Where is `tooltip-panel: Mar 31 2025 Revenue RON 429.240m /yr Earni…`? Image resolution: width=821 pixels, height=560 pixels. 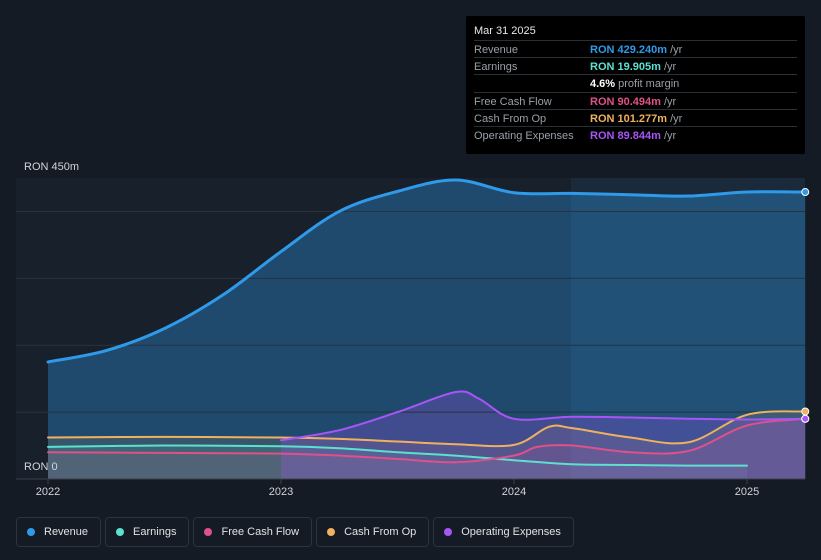
tooltip-panel: Mar 31 2025 Revenue RON 429.240m /yr Earni… is located at coordinates (635, 85).